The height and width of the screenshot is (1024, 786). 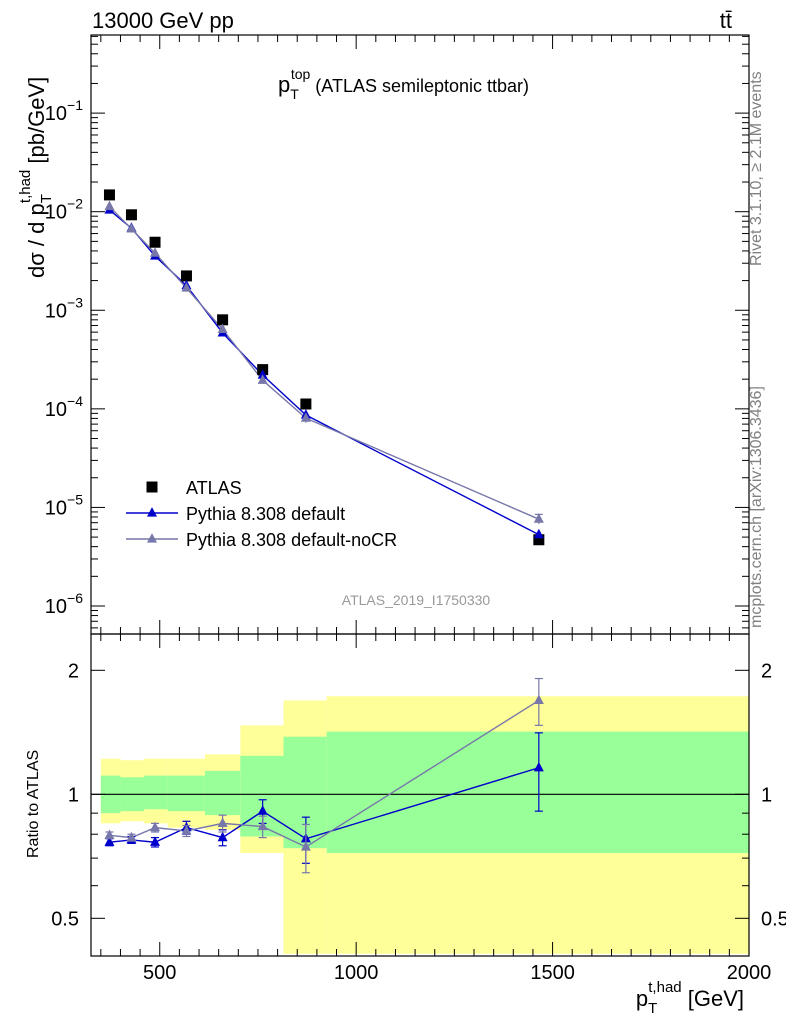 I want to click on main-y-axis-label: dσ / d pTt,had [pb/GeV], so click(x=36, y=177).